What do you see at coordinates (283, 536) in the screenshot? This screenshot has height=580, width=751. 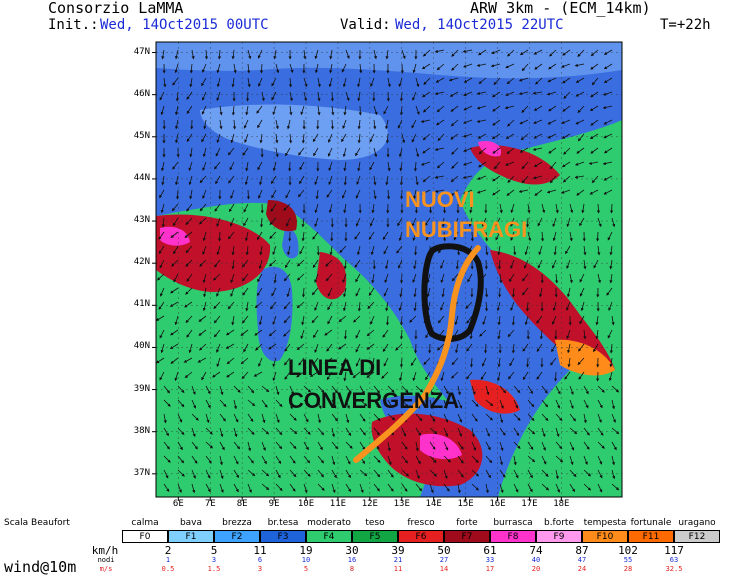 I see `beaufort-cell: F3` at bounding box center [283, 536].